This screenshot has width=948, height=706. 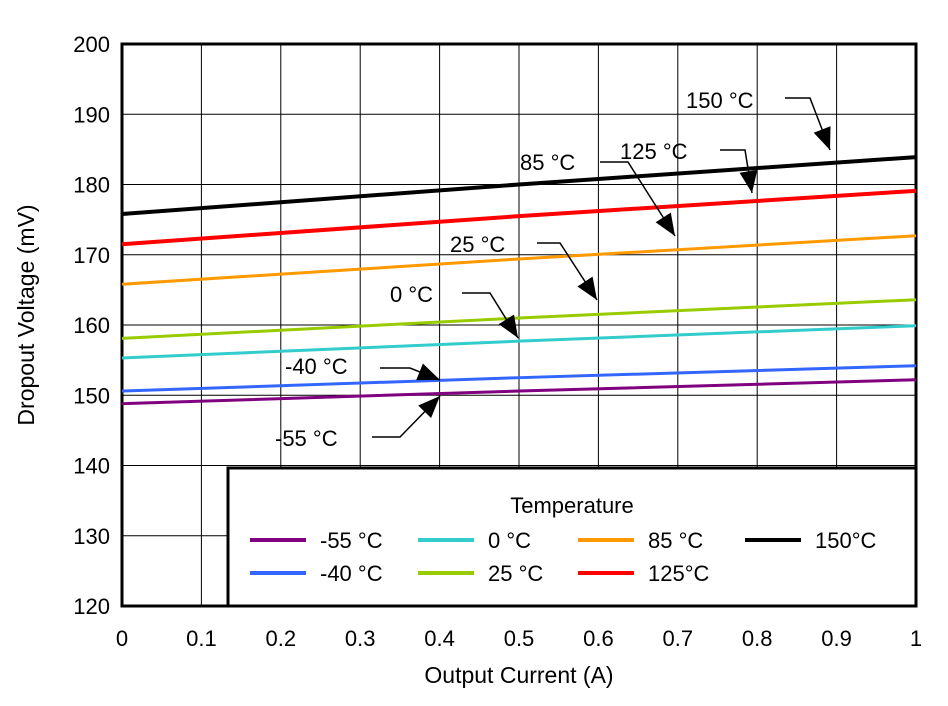 I want to click on annotation-label: 85 °C, so click(x=547, y=162).